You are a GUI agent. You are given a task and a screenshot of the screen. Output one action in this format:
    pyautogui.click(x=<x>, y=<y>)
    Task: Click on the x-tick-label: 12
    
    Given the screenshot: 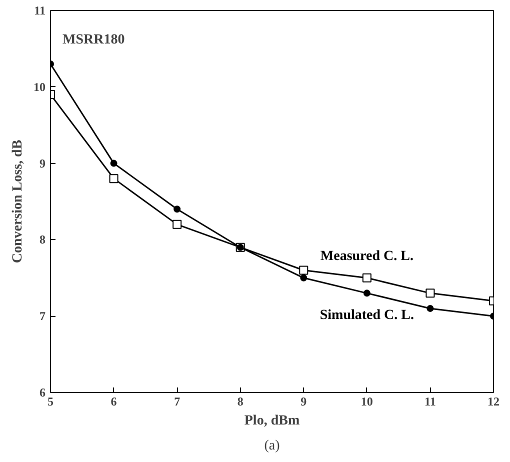 What is the action you would take?
    pyautogui.click(x=494, y=401)
    